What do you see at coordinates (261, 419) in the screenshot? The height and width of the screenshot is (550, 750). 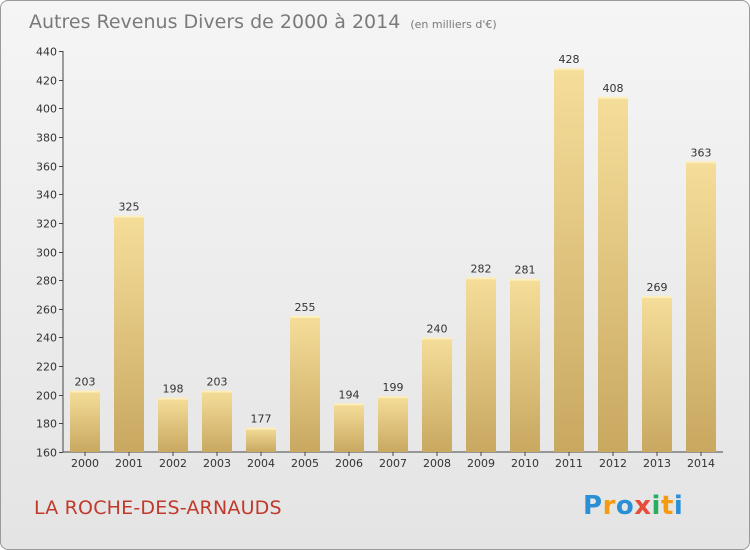 I see `bar-value-label: 177` at bounding box center [261, 419].